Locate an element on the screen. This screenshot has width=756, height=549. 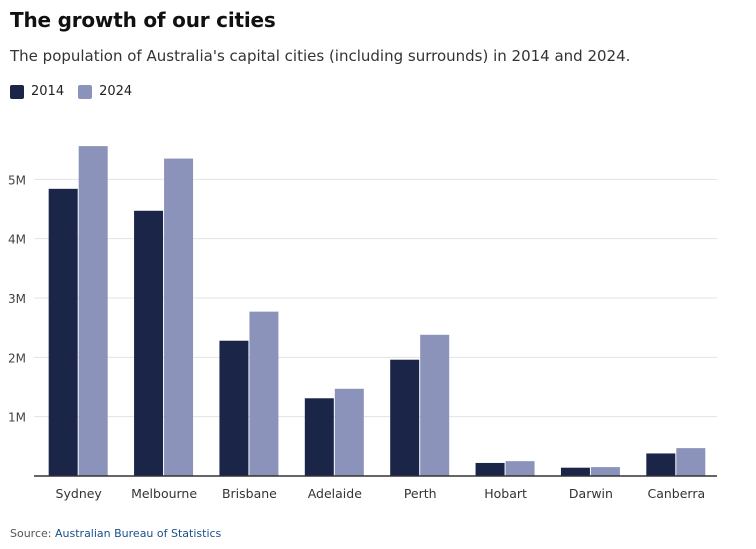
y-tick-label: 2M is located at coordinates (17, 358).